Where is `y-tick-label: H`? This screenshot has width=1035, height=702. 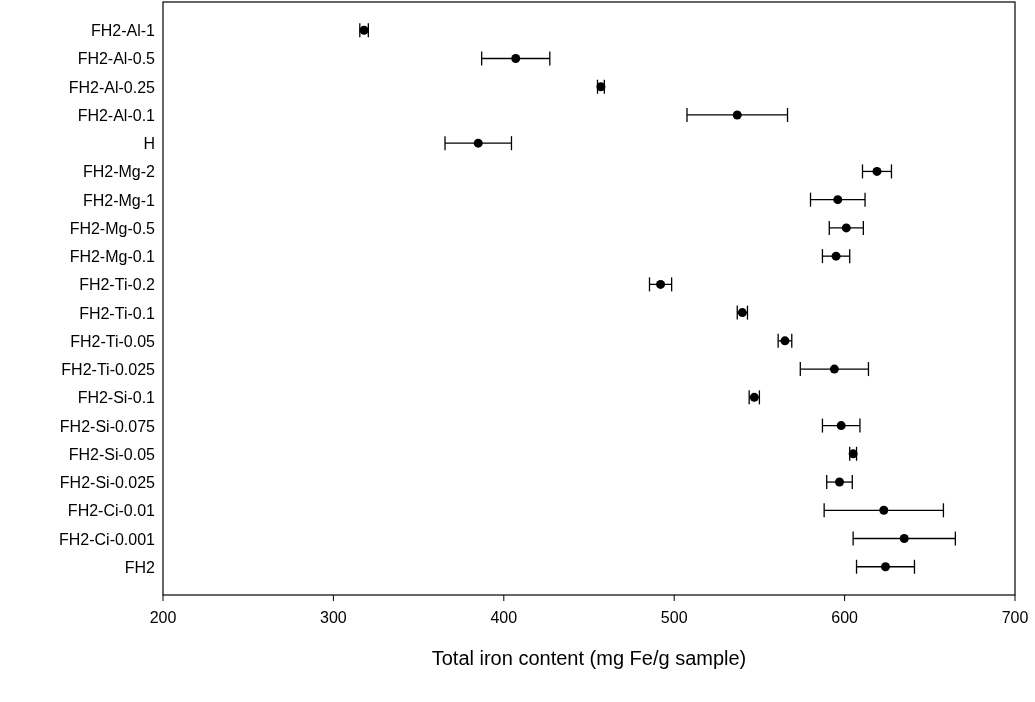
y-tick-label: H is located at coordinates (149, 144).